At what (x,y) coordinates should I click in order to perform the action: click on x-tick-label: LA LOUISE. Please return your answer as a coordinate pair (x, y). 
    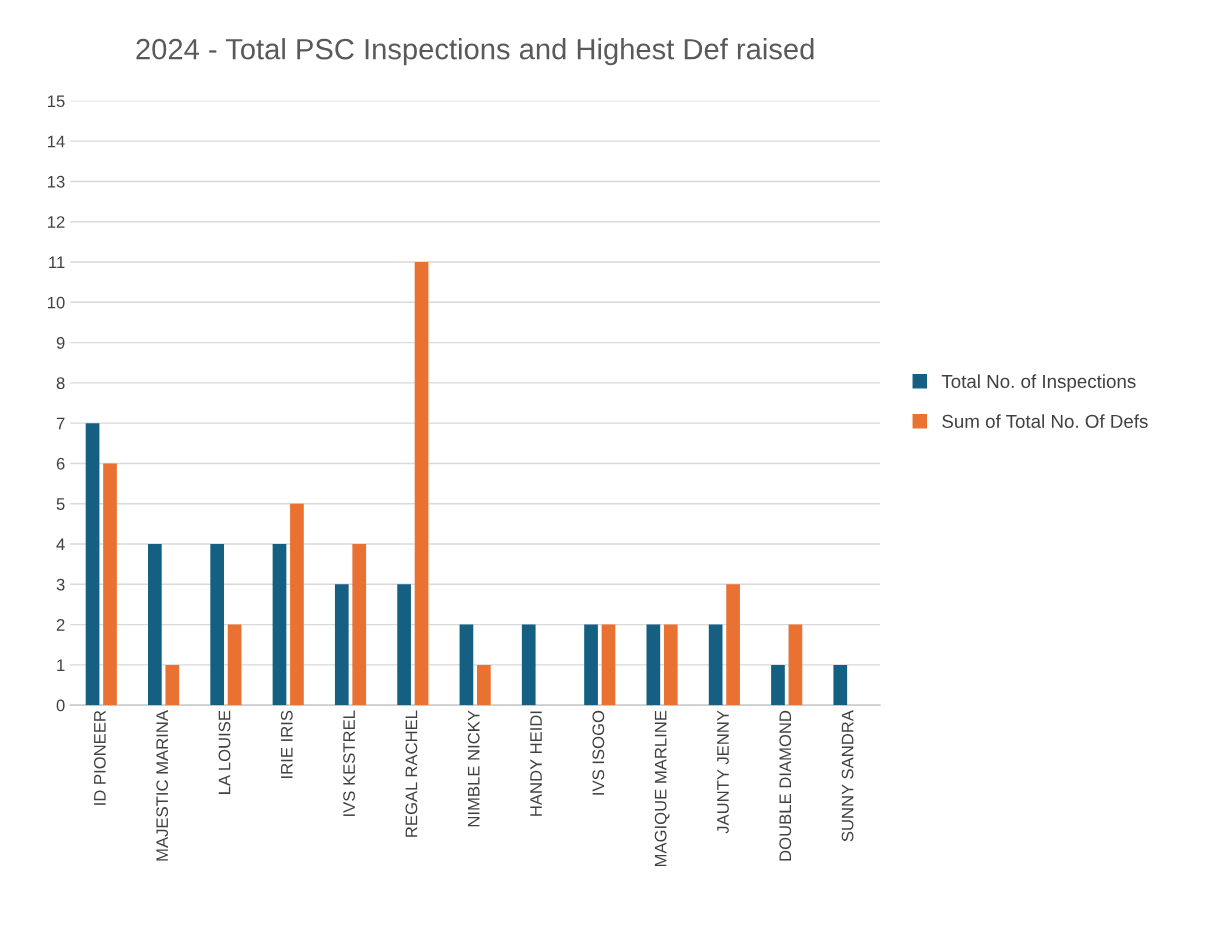
    Looking at the image, I should click on (224, 752).